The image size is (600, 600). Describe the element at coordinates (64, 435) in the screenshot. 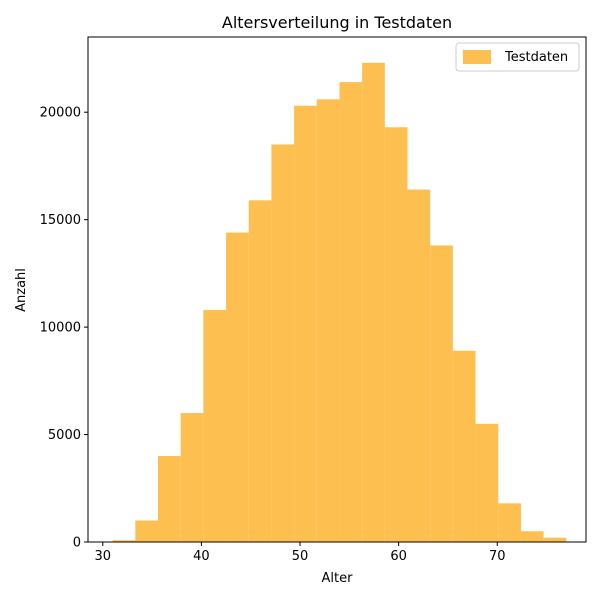

I see `y-tick-label: 5000` at that location.